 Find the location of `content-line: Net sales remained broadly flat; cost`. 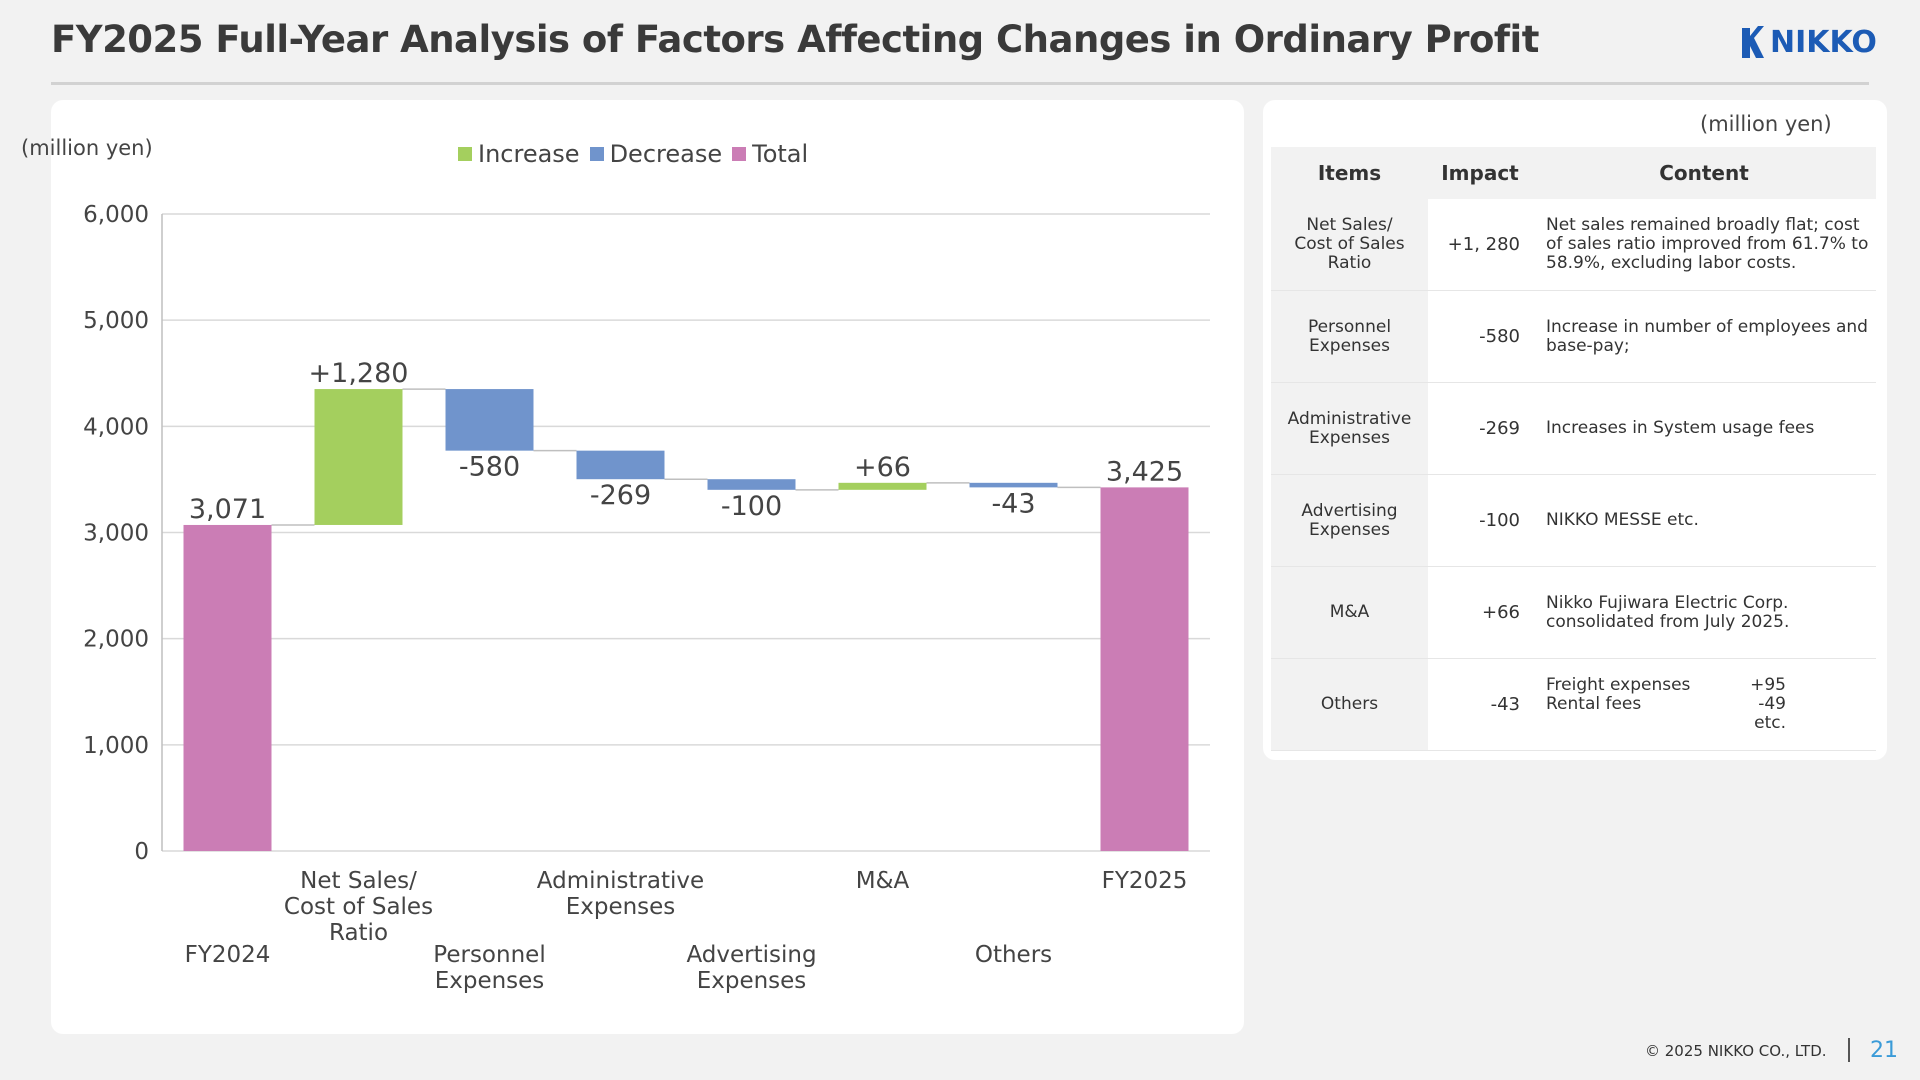

content-line: Net sales remained broadly flat; cost is located at coordinates (1703, 225).